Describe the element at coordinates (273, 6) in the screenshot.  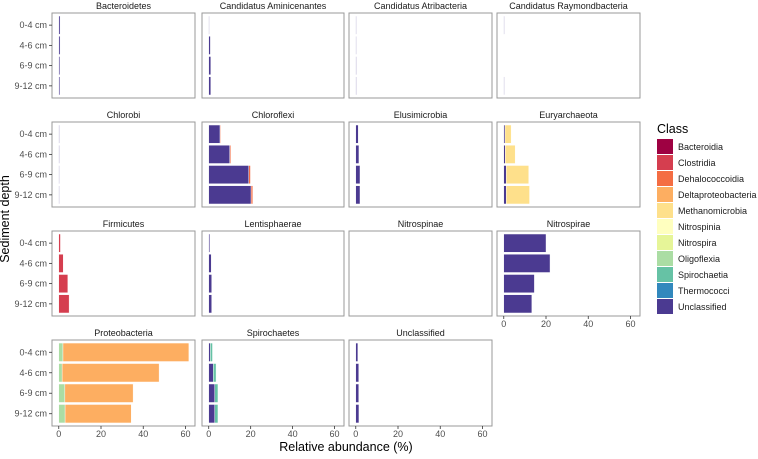
I see `facet-title: Candidatus Aminicenantes` at that location.